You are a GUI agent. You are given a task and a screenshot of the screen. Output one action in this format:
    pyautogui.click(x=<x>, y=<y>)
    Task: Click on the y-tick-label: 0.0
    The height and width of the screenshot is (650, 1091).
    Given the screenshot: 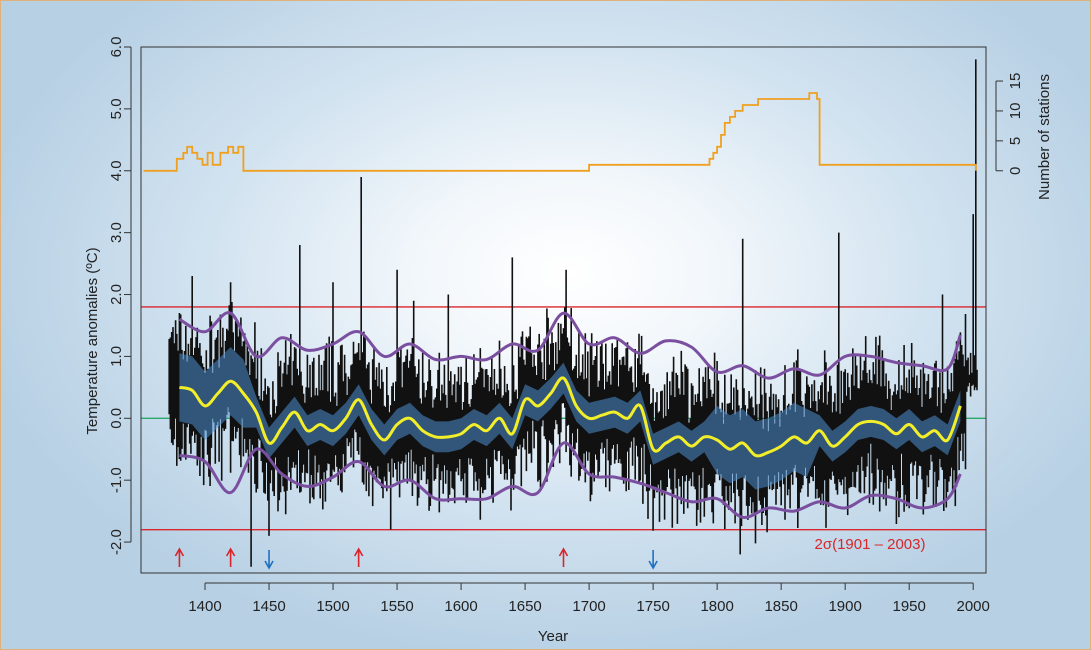 What is the action you would take?
    pyautogui.click(x=116, y=418)
    